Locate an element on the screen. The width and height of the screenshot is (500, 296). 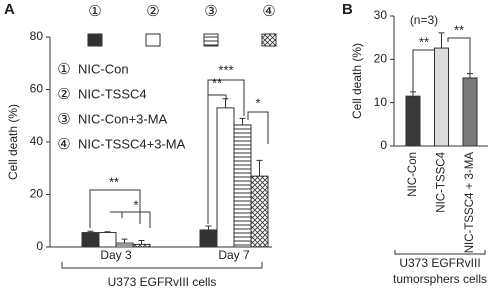
y-tick-label: 10 is located at coordinates (381, 102).